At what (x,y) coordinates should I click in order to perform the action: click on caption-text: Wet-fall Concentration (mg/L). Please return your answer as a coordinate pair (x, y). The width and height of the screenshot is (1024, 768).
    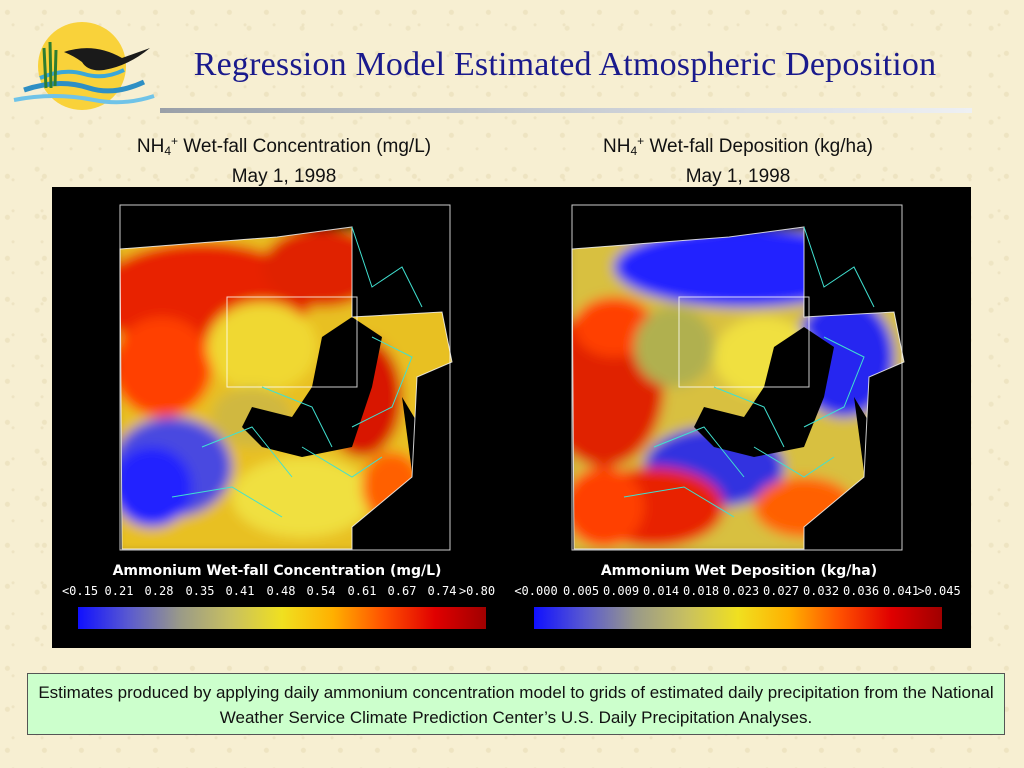
    Looking at the image, I should click on (305, 146).